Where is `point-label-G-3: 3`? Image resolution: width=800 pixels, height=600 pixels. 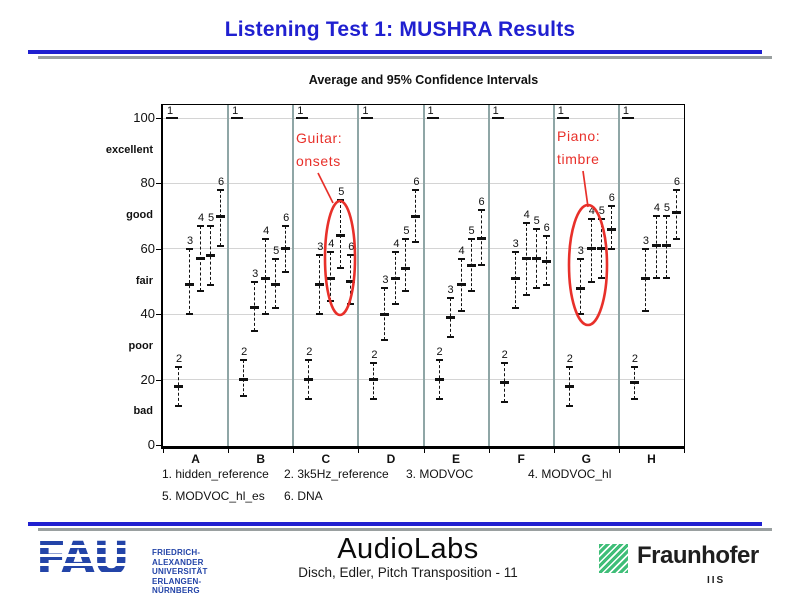 point-label-G-3: 3 is located at coordinates (580, 250).